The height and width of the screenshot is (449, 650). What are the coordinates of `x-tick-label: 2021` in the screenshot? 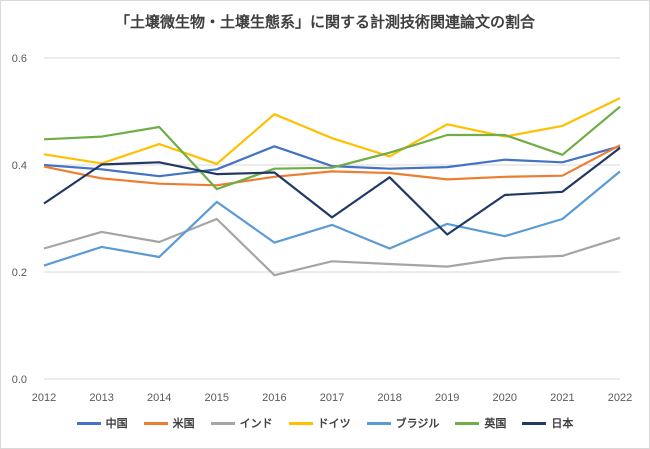 It's located at (562, 398).